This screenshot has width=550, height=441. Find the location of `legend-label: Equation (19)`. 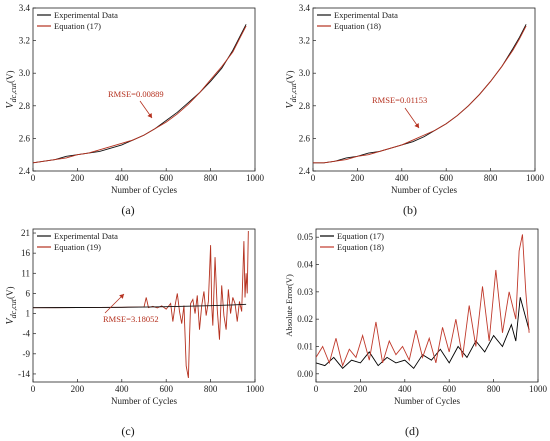

legend-label: Equation (19) is located at coordinates (77, 247).